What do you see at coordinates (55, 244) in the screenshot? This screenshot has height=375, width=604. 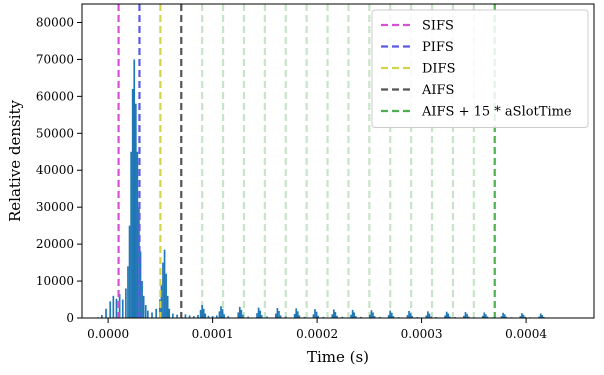 I see `y-tick-label: 20000` at bounding box center [55, 244].